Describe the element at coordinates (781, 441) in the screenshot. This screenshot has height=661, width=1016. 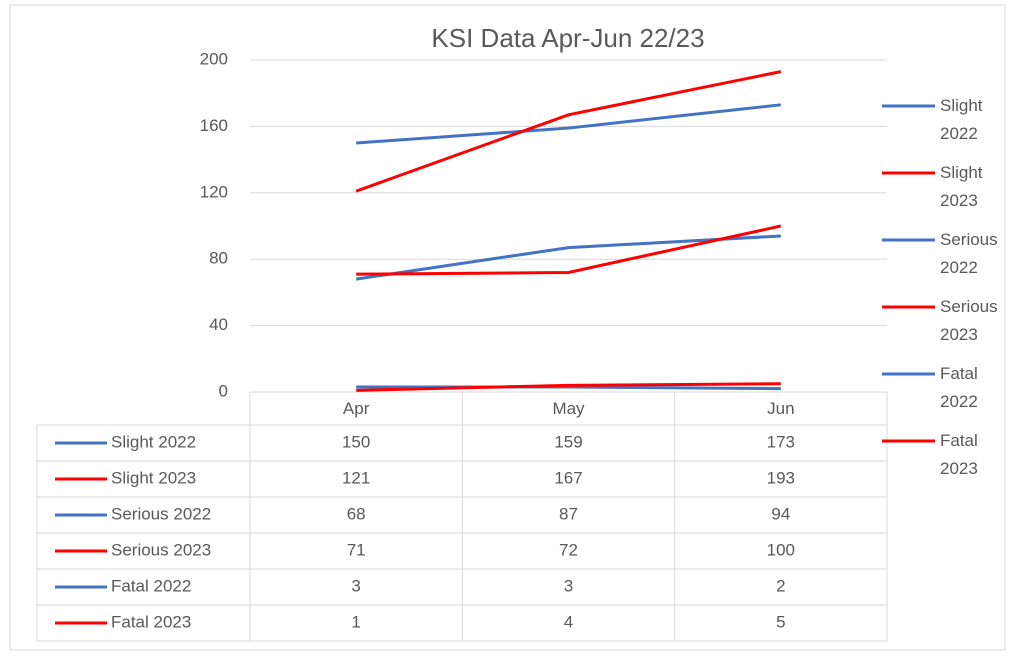
I see `table-cell: 173` at that location.